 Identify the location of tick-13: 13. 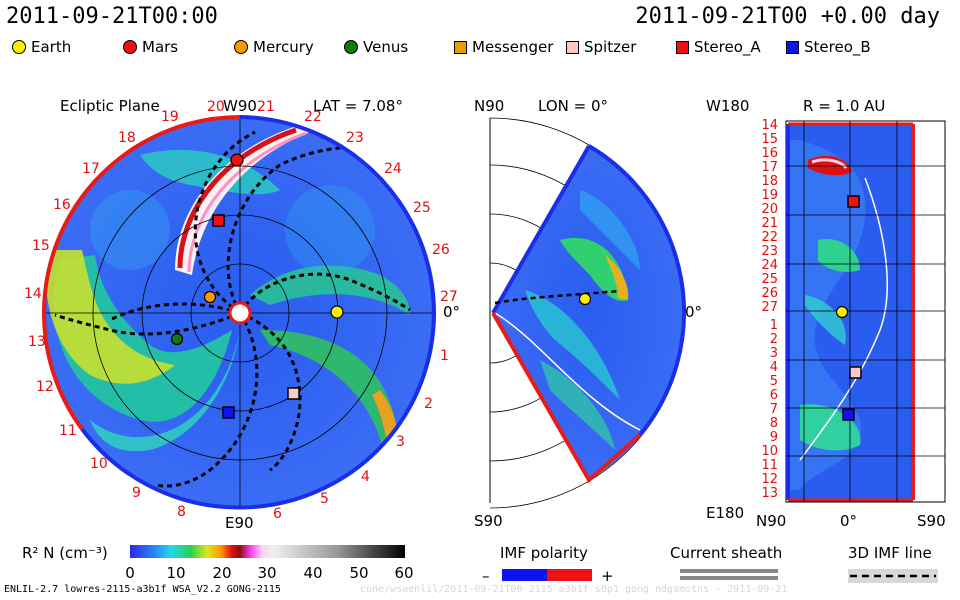
(37, 342).